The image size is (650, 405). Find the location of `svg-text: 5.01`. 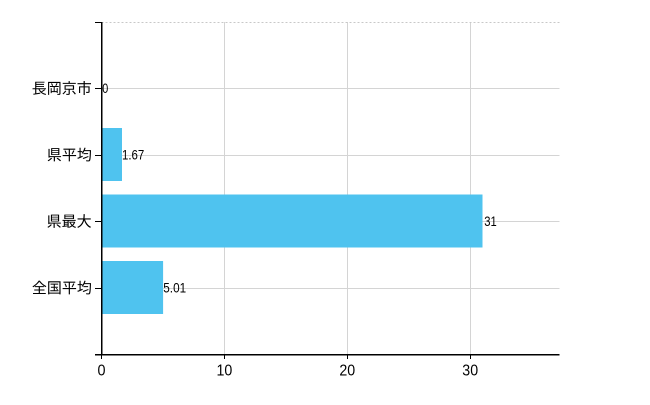

svg-text: 5.01 is located at coordinates (174, 288).